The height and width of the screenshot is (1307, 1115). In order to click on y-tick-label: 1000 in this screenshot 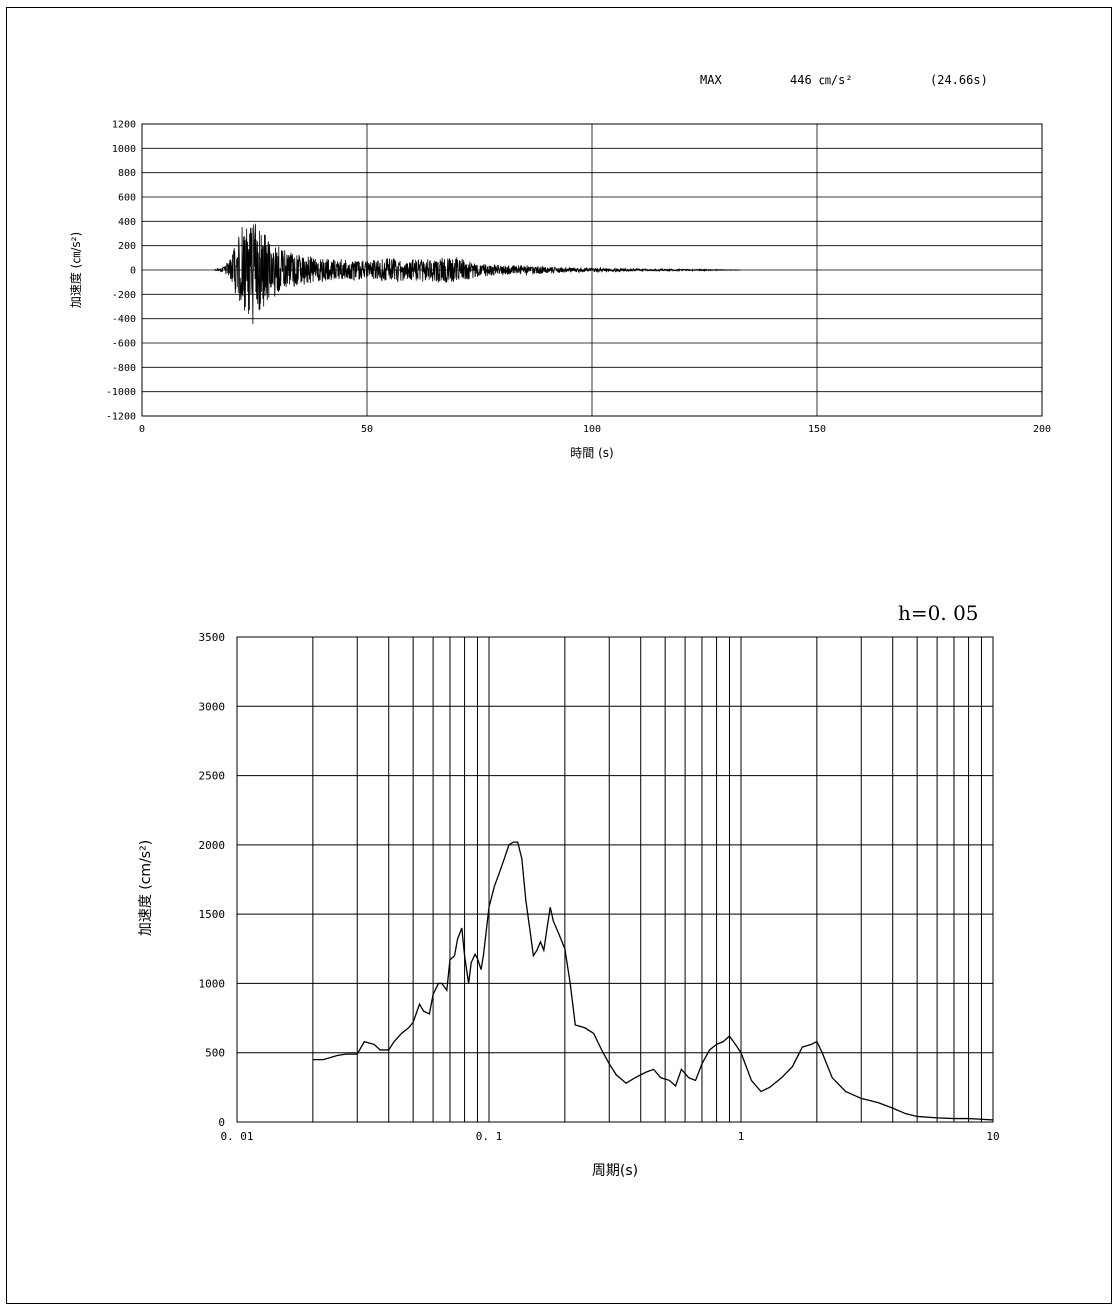, I will do `click(124, 149)`.